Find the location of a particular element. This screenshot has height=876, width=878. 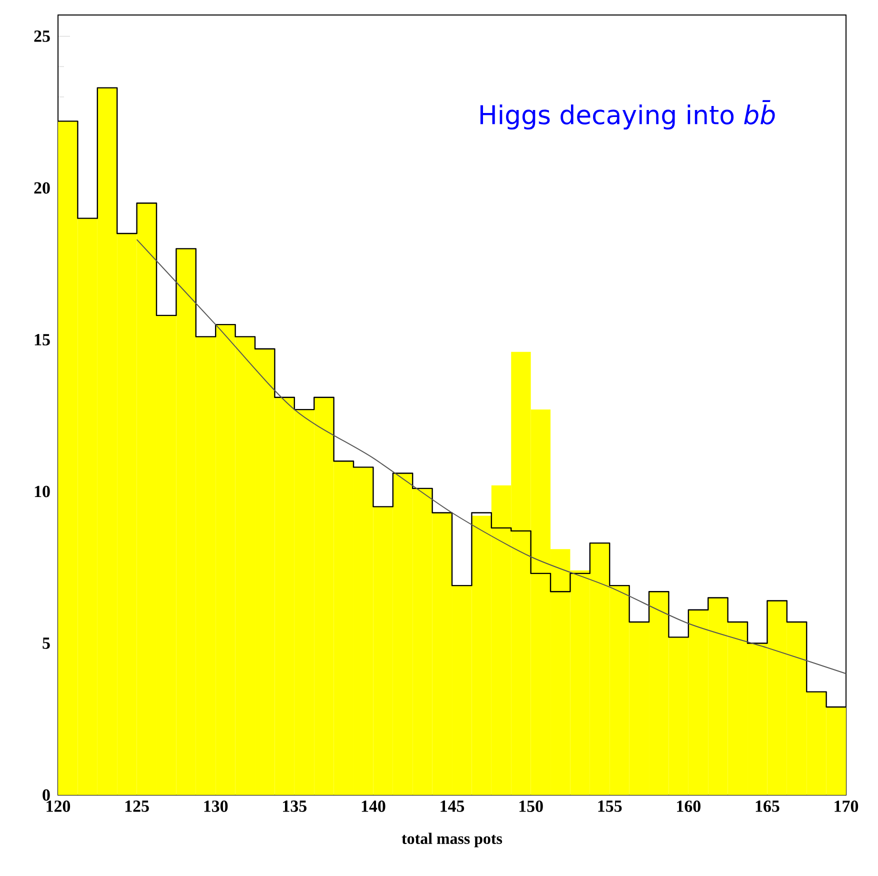

x-tick-label: 160 is located at coordinates (688, 806).